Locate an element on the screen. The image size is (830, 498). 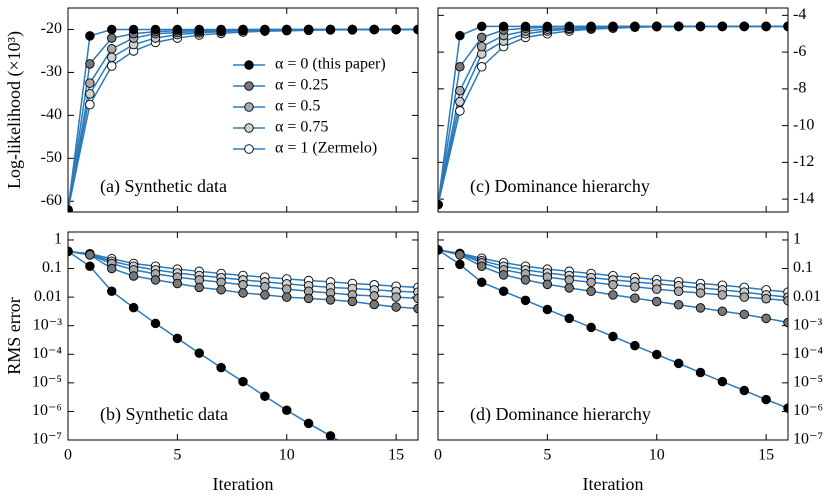
y-tick-label: -50 is located at coordinates (51, 157).